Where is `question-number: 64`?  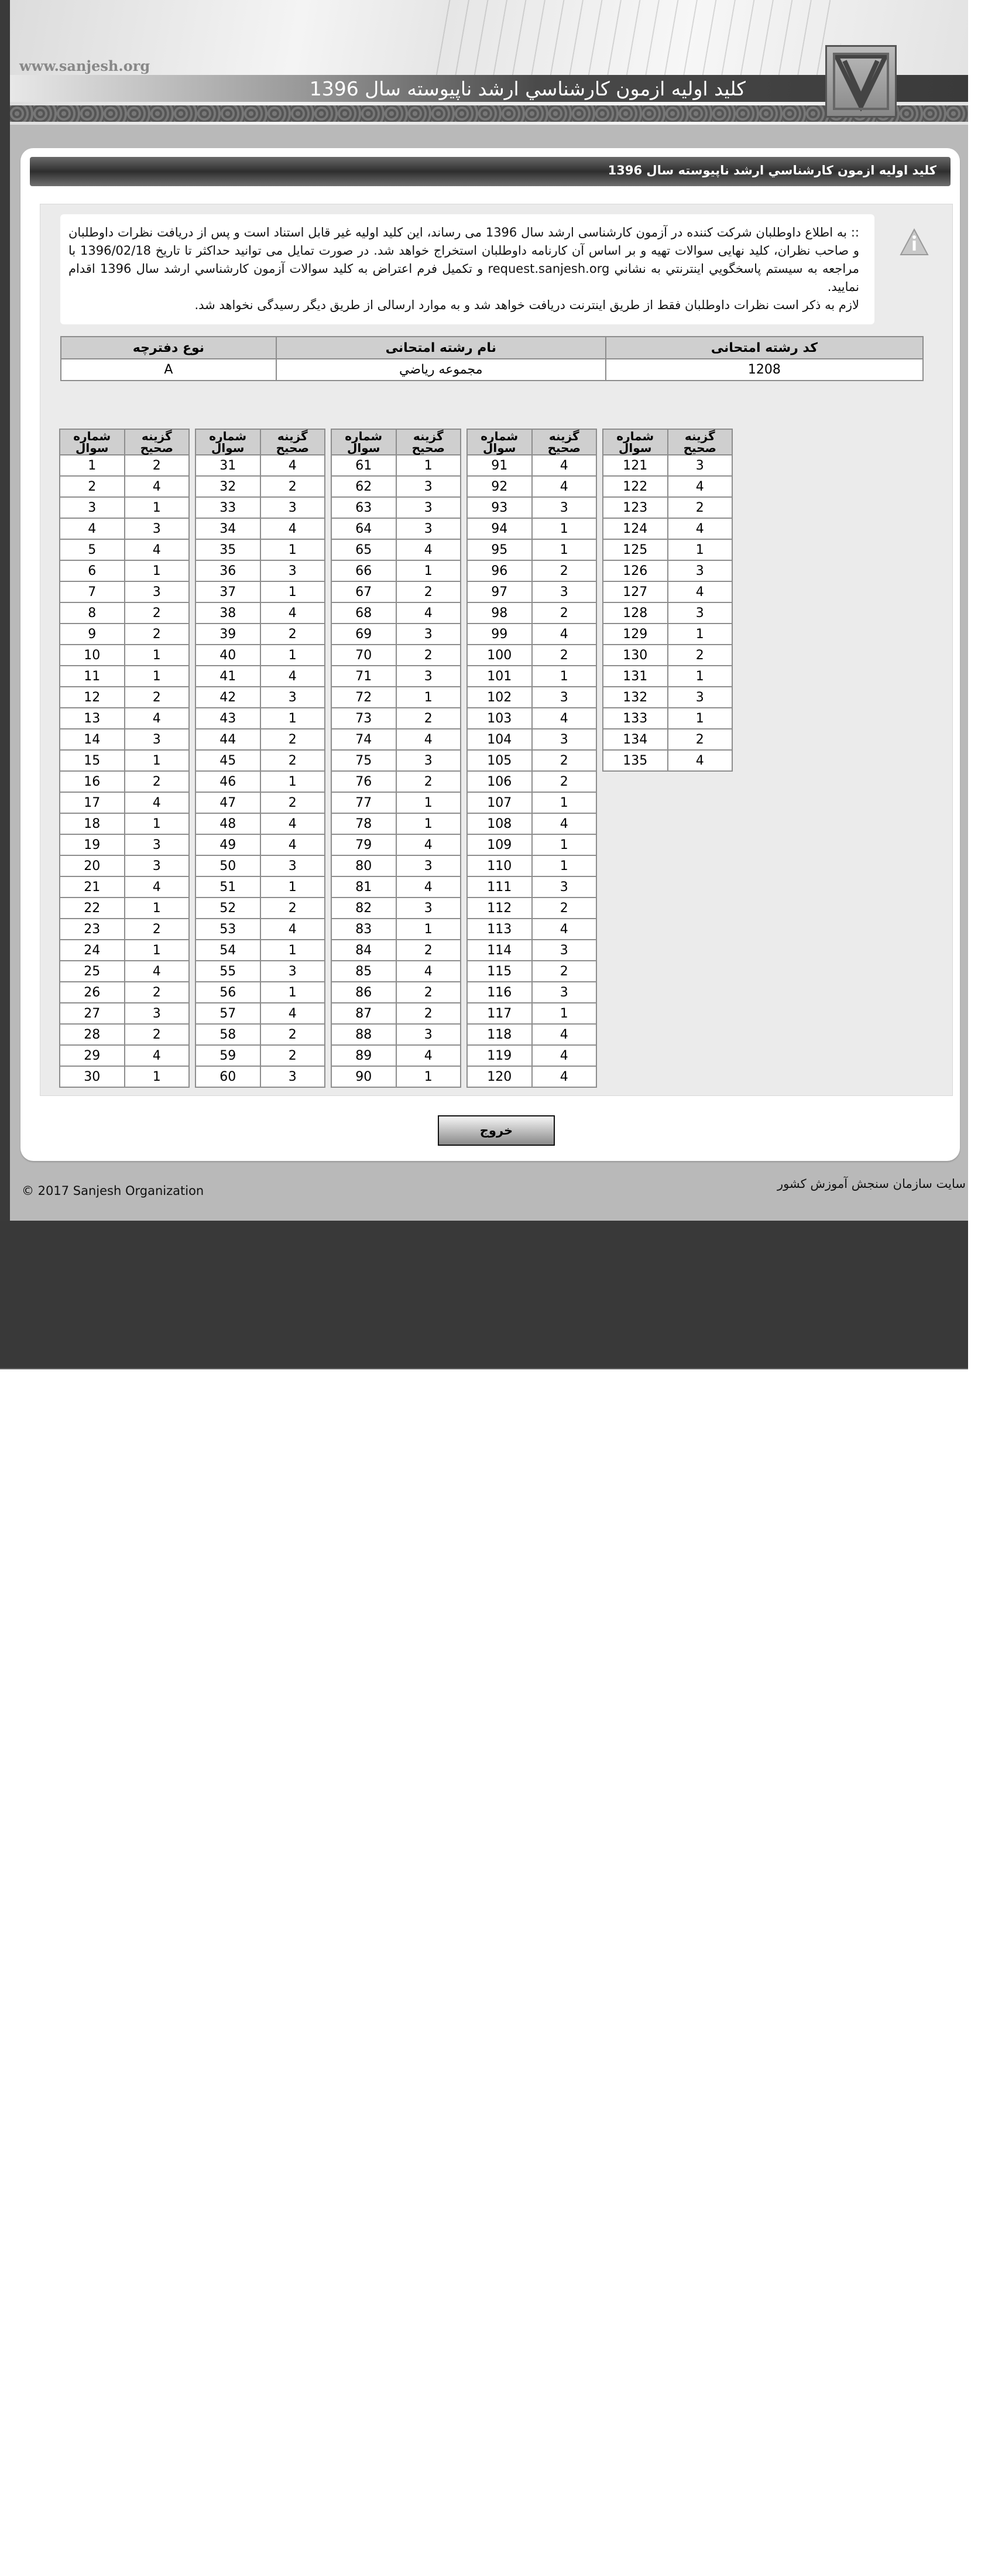 question-number: 64 is located at coordinates (364, 529).